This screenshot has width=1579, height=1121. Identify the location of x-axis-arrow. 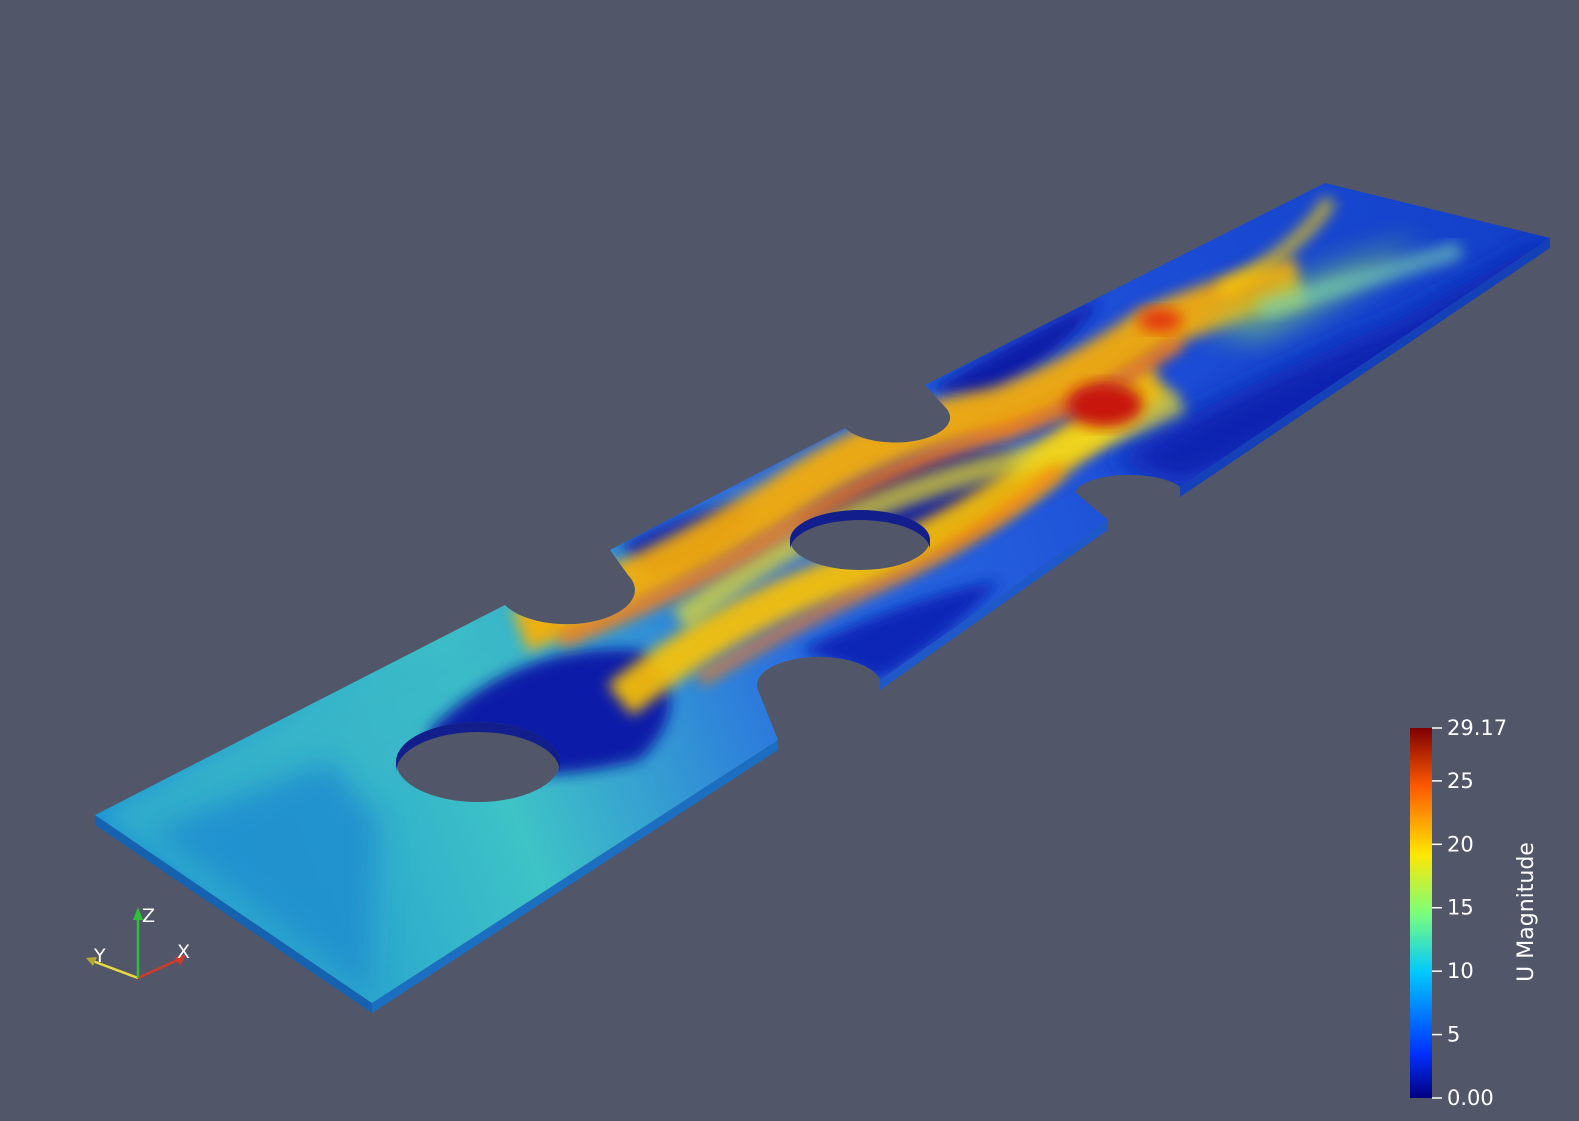
(180, 960).